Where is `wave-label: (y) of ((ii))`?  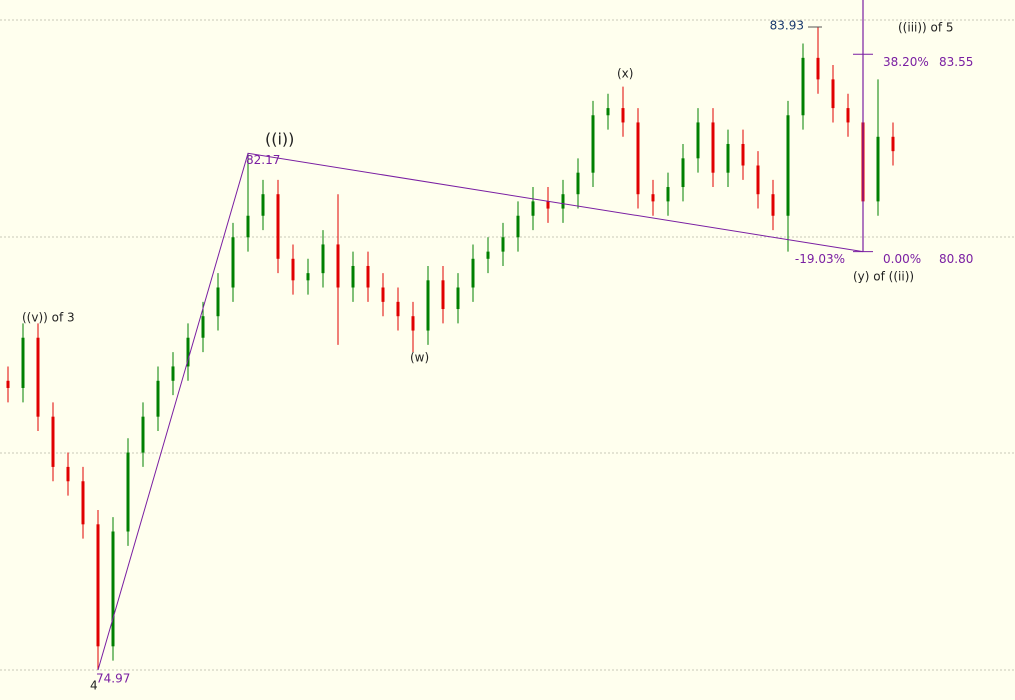 wave-label: (y) of ((ii)) is located at coordinates (883, 277).